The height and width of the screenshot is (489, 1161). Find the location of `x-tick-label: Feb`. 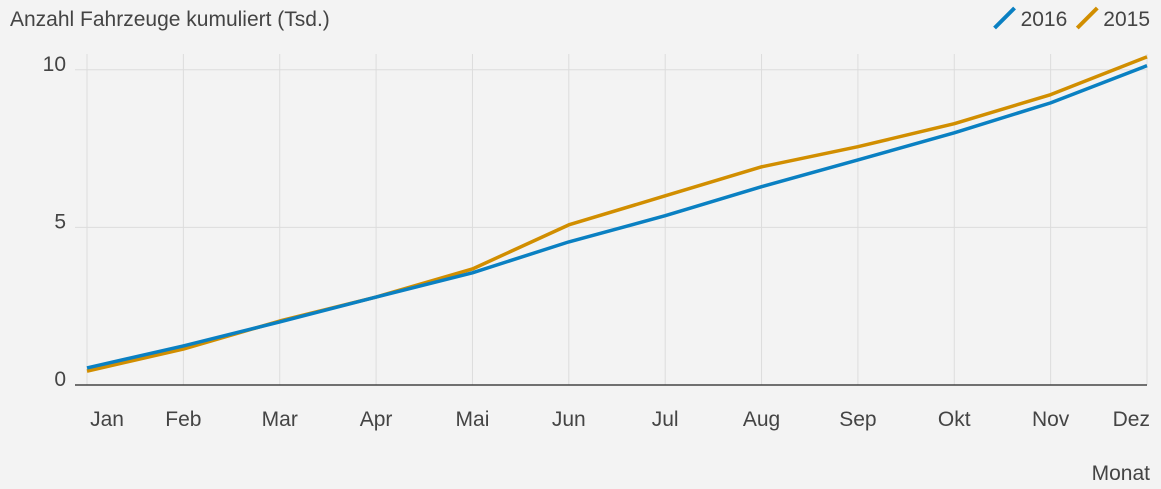

x-tick-label: Feb is located at coordinates (183, 419).